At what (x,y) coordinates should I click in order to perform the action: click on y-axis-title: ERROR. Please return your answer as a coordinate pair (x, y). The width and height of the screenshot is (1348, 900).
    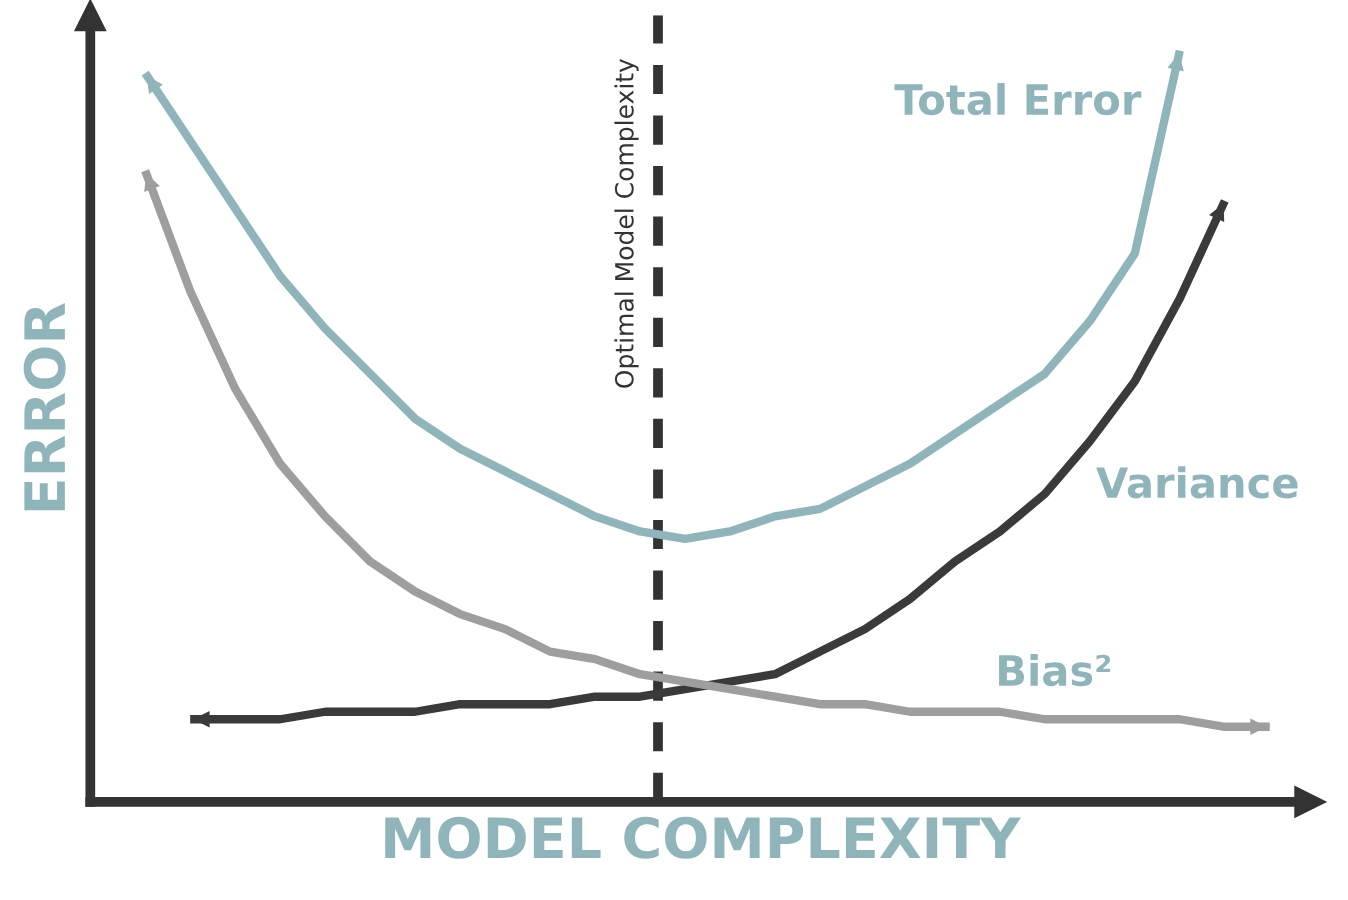
    Looking at the image, I should click on (44, 406).